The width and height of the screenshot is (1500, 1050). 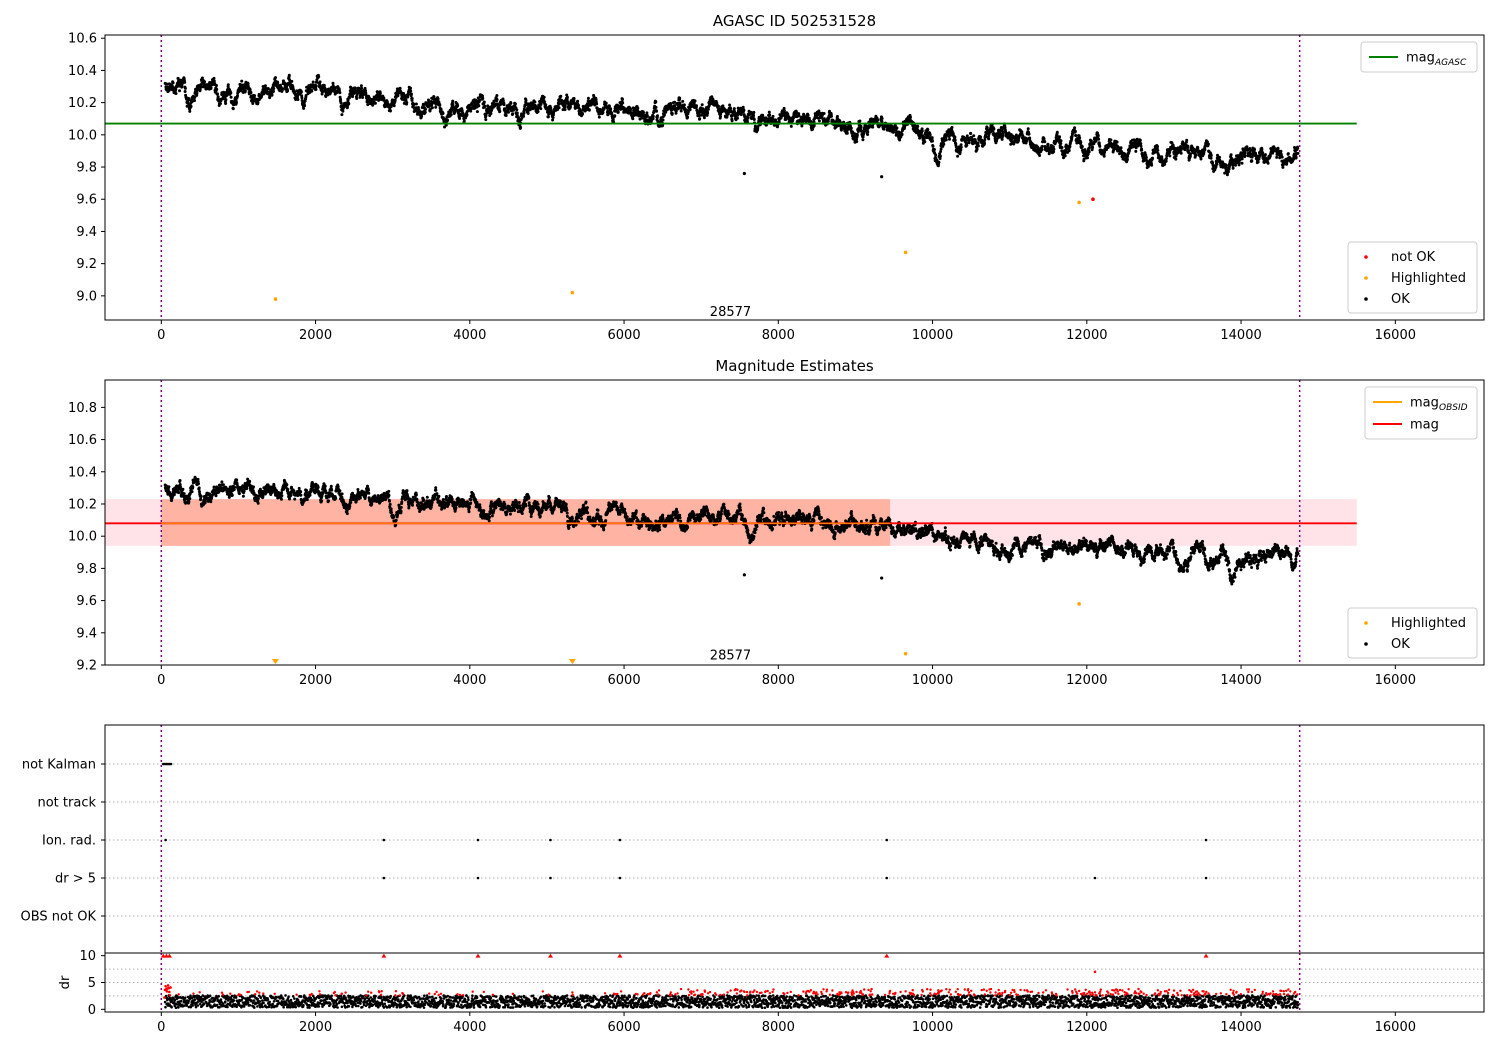 I want to click on y-tick-label: 9.0, so click(x=86, y=296).